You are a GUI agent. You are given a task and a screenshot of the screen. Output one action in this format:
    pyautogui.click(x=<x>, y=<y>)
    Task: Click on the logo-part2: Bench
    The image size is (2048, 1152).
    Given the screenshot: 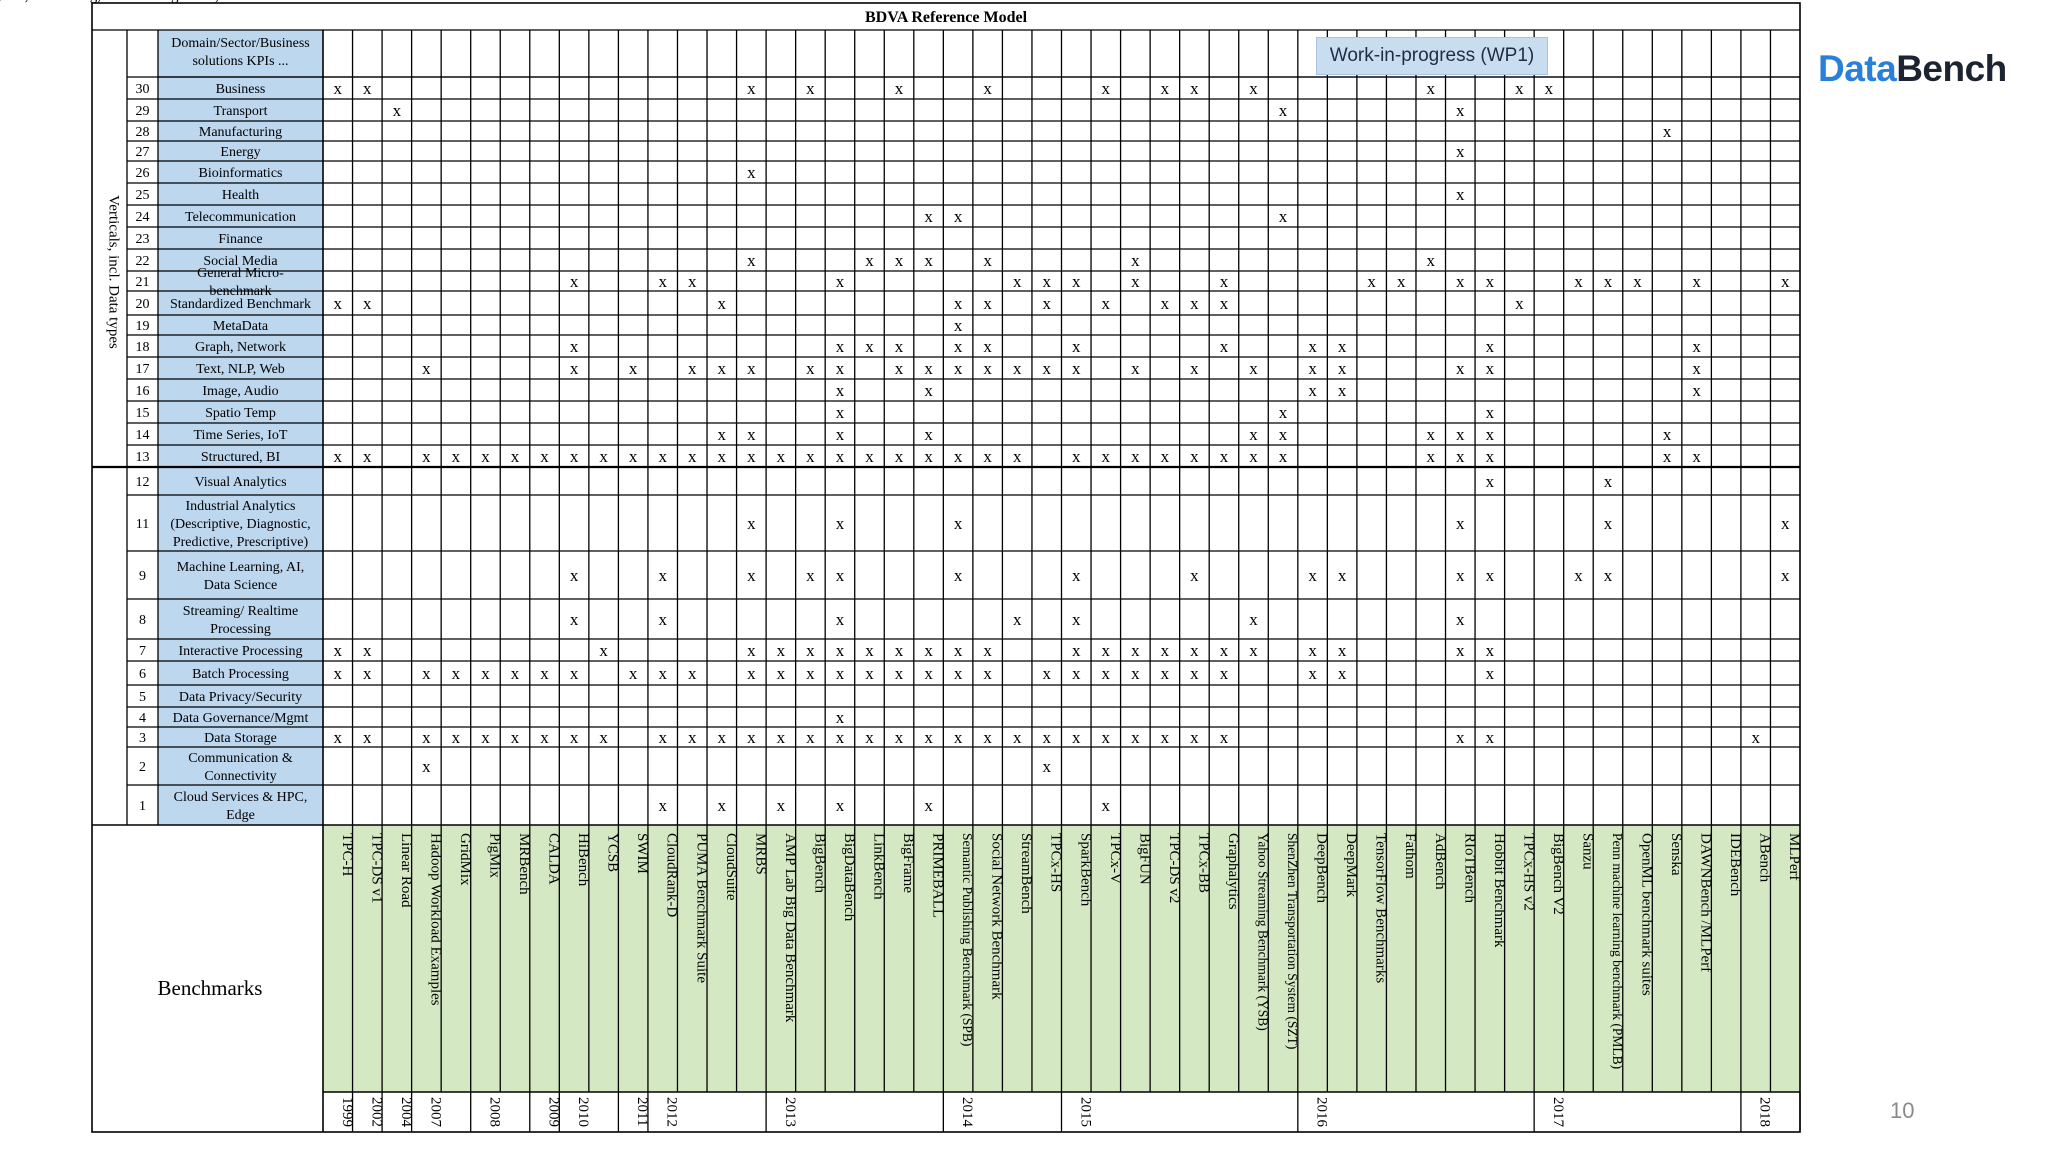 What is the action you would take?
    pyautogui.click(x=1951, y=68)
    